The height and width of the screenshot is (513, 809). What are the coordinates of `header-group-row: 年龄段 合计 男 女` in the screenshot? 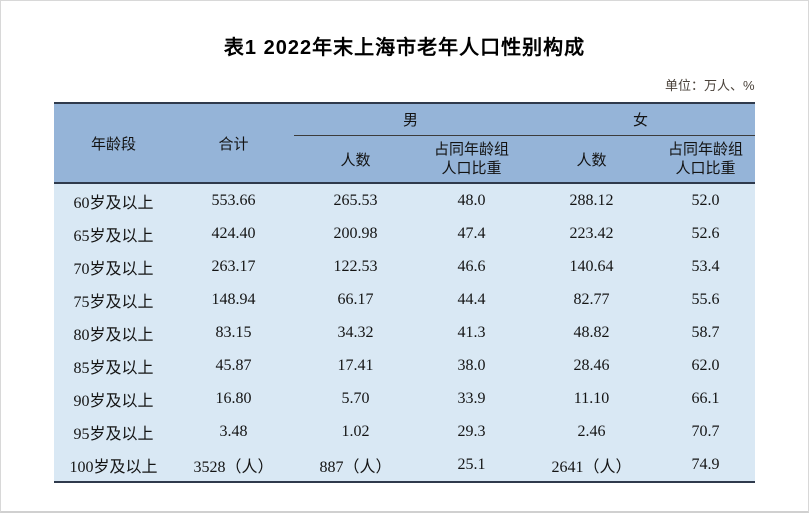 It's located at (404, 143).